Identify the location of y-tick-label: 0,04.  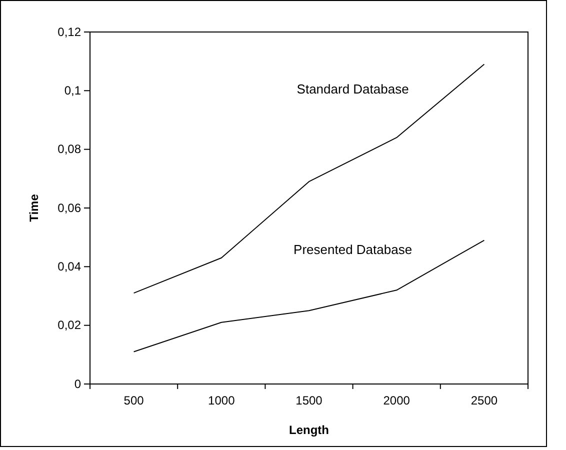
(70, 267).